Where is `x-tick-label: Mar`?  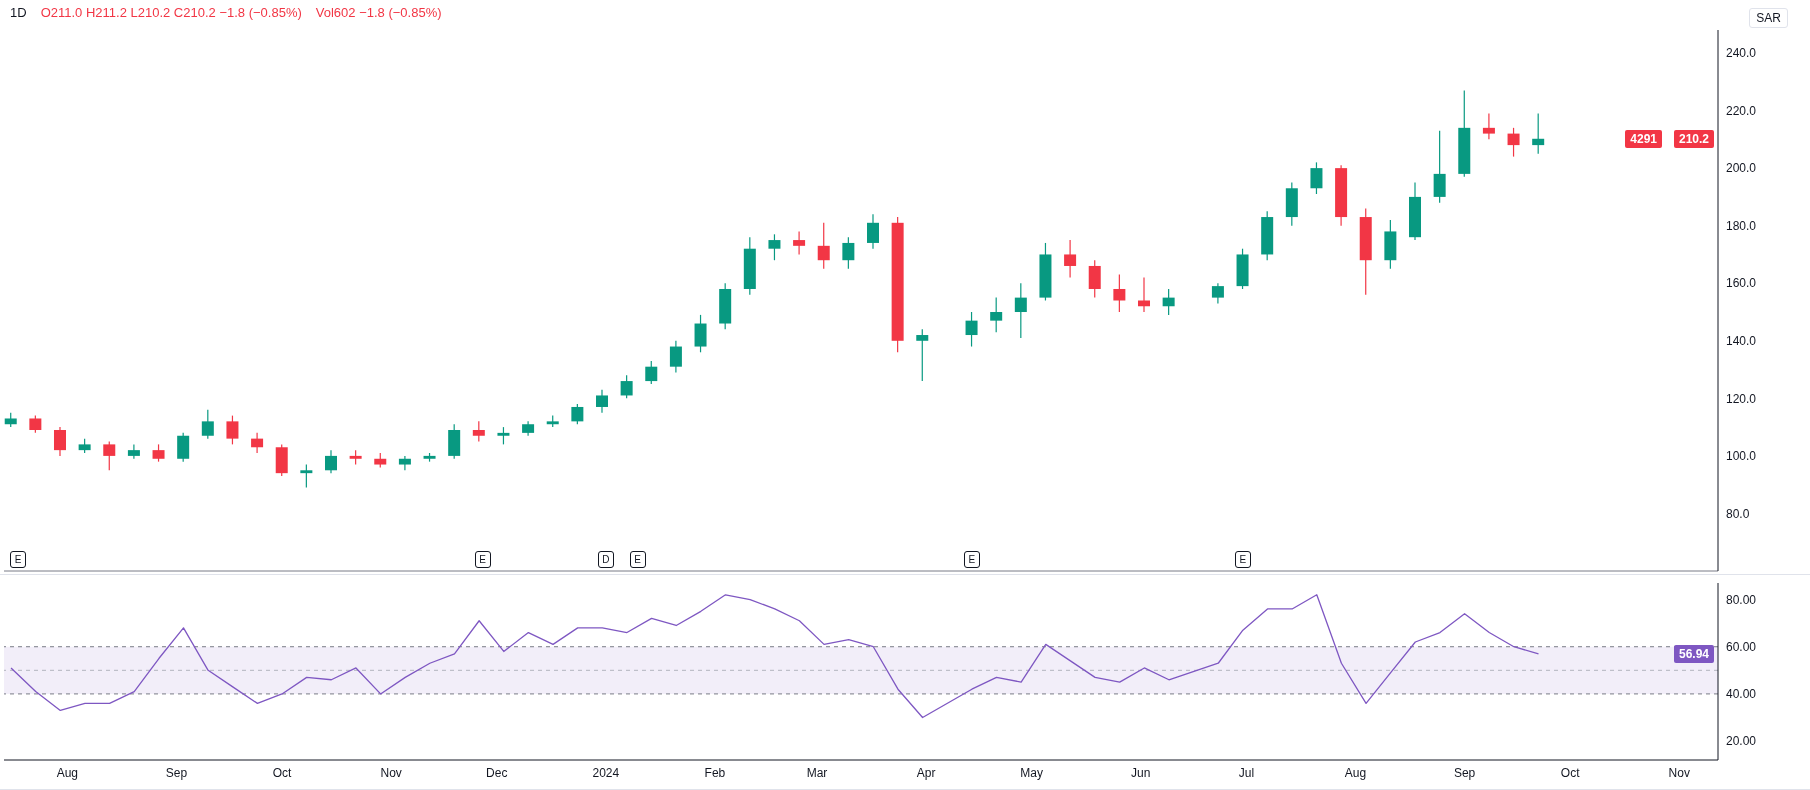 x-tick-label: Mar is located at coordinates (817, 772).